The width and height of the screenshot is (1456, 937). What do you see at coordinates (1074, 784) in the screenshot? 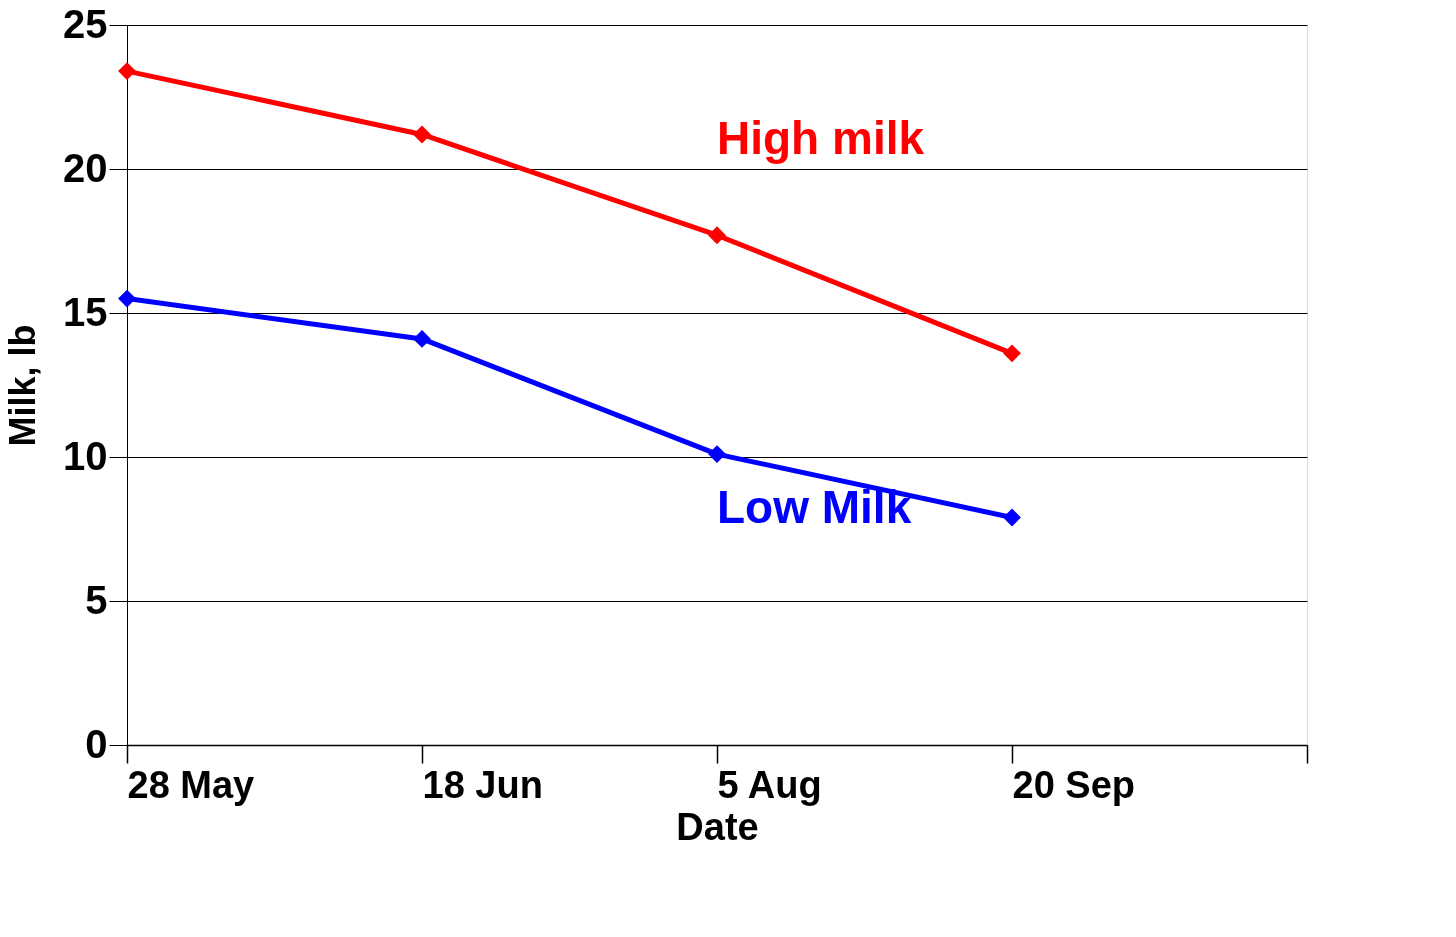
I see `x-tick-label: 20 Sep` at bounding box center [1074, 784].